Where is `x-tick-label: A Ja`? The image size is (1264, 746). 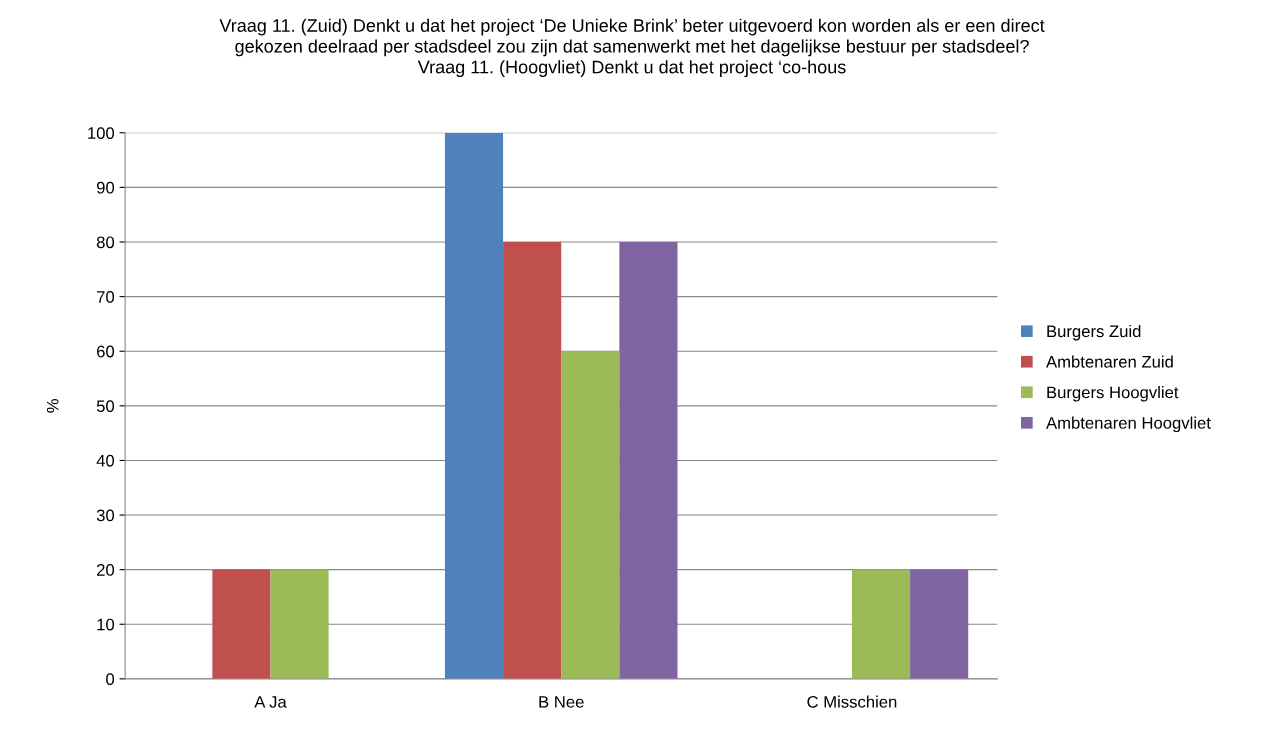 x-tick-label: A Ja is located at coordinates (270, 702).